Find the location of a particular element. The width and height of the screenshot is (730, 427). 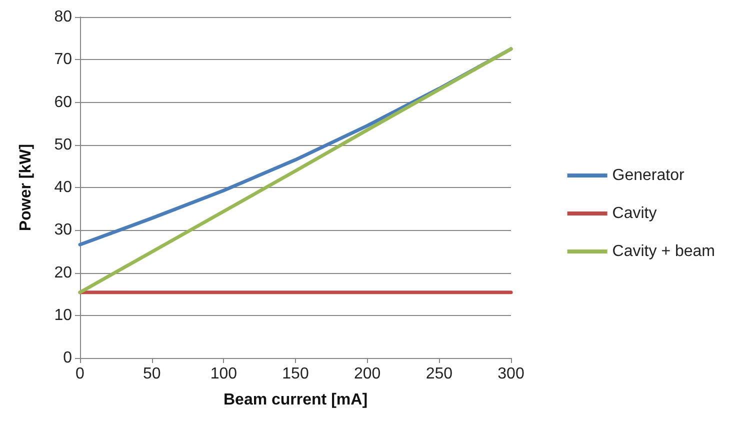

y-tick-label: 60 is located at coordinates (63, 102).